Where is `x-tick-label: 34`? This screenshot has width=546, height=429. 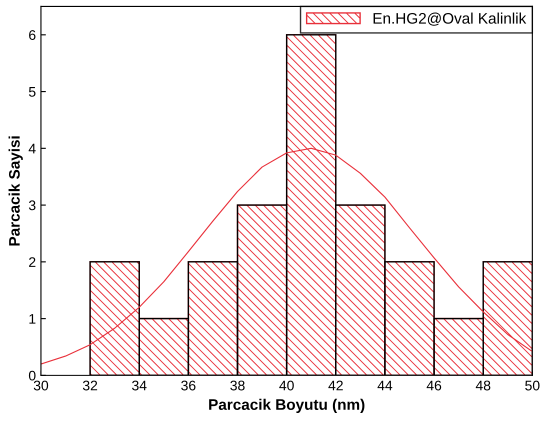
x-tick-label: 34 is located at coordinates (139, 385).